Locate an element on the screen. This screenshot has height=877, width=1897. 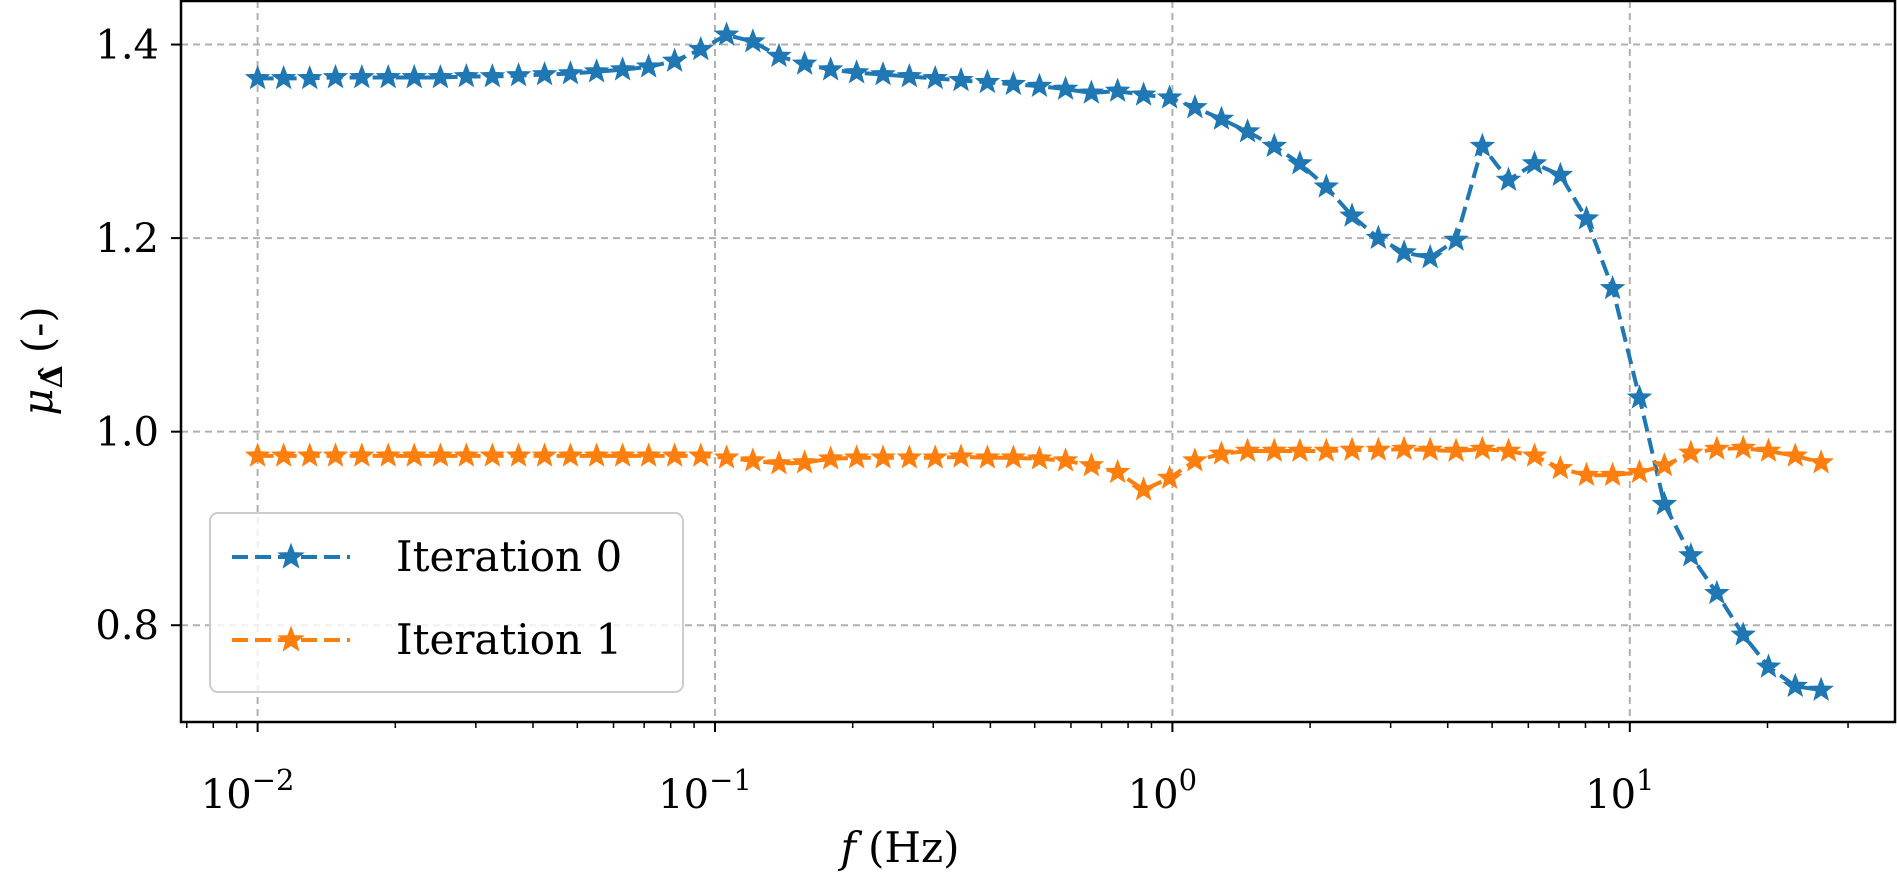
legend-label: Iteration 1 is located at coordinates (509, 639).